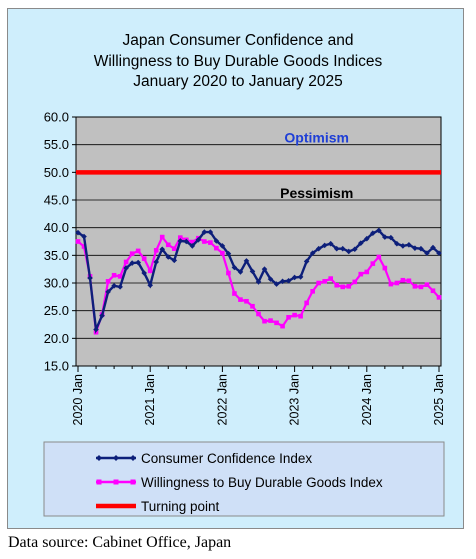 This screenshot has height=559, width=476. I want to click on y-tick-label: 35.0, so click(56, 255).